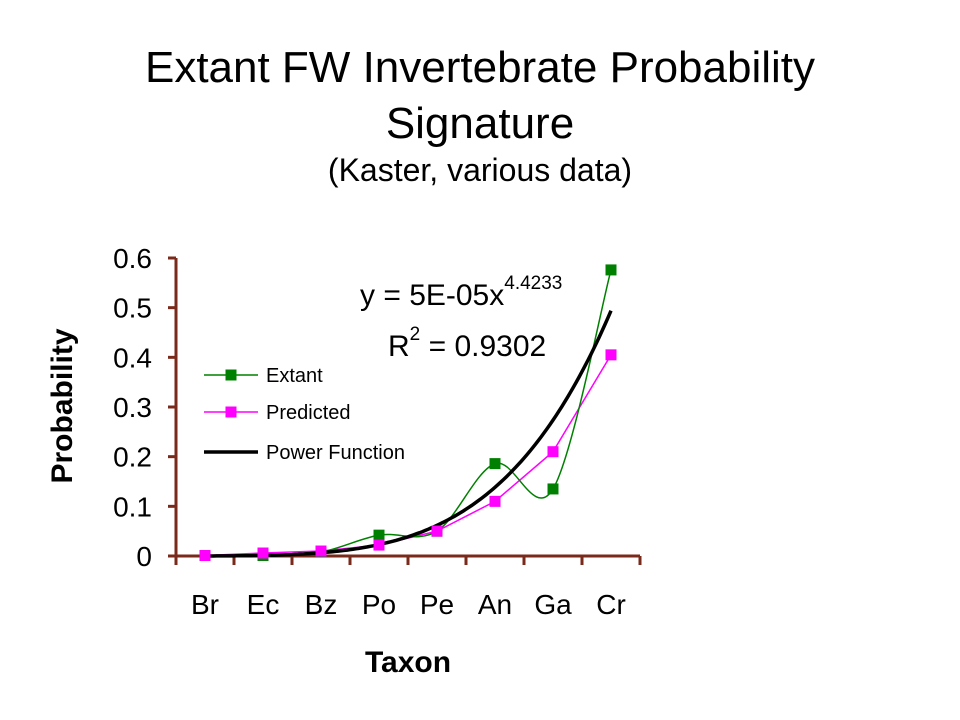  What do you see at coordinates (263, 604) in the screenshot?
I see `x-tick-label: Ec` at bounding box center [263, 604].